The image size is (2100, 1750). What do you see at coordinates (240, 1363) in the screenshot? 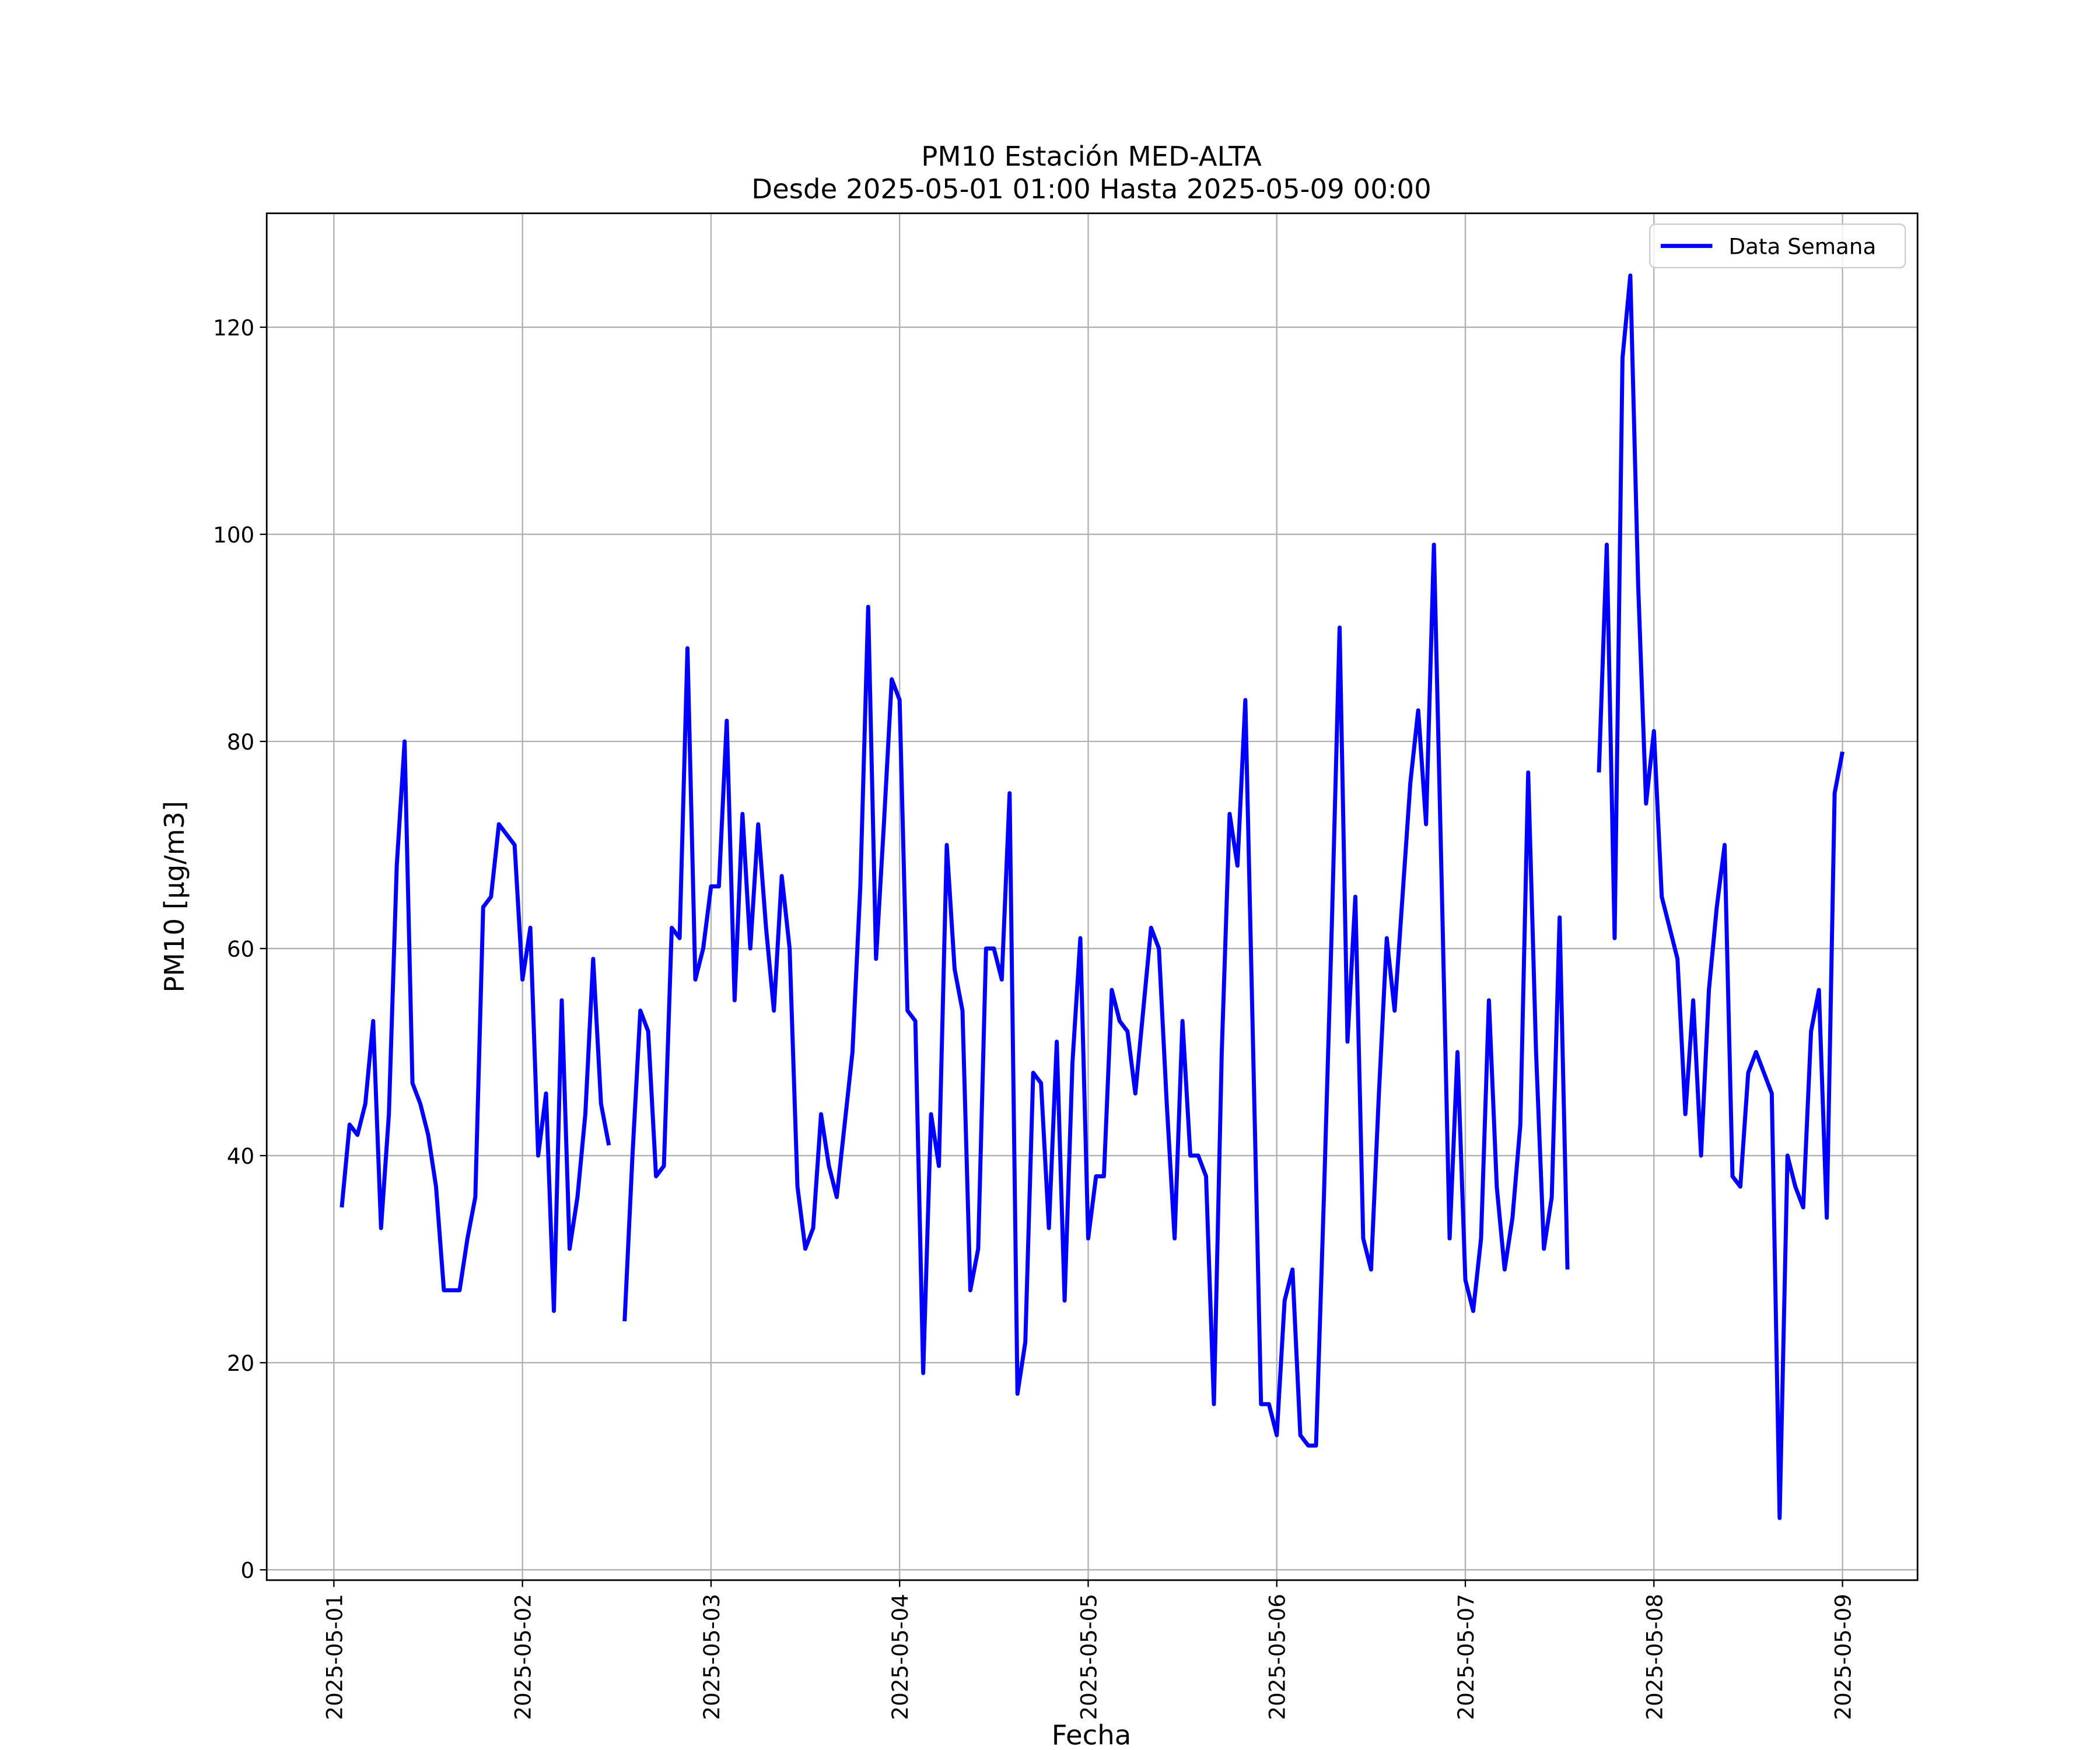
I see `y-tick-label: 20` at bounding box center [240, 1363].